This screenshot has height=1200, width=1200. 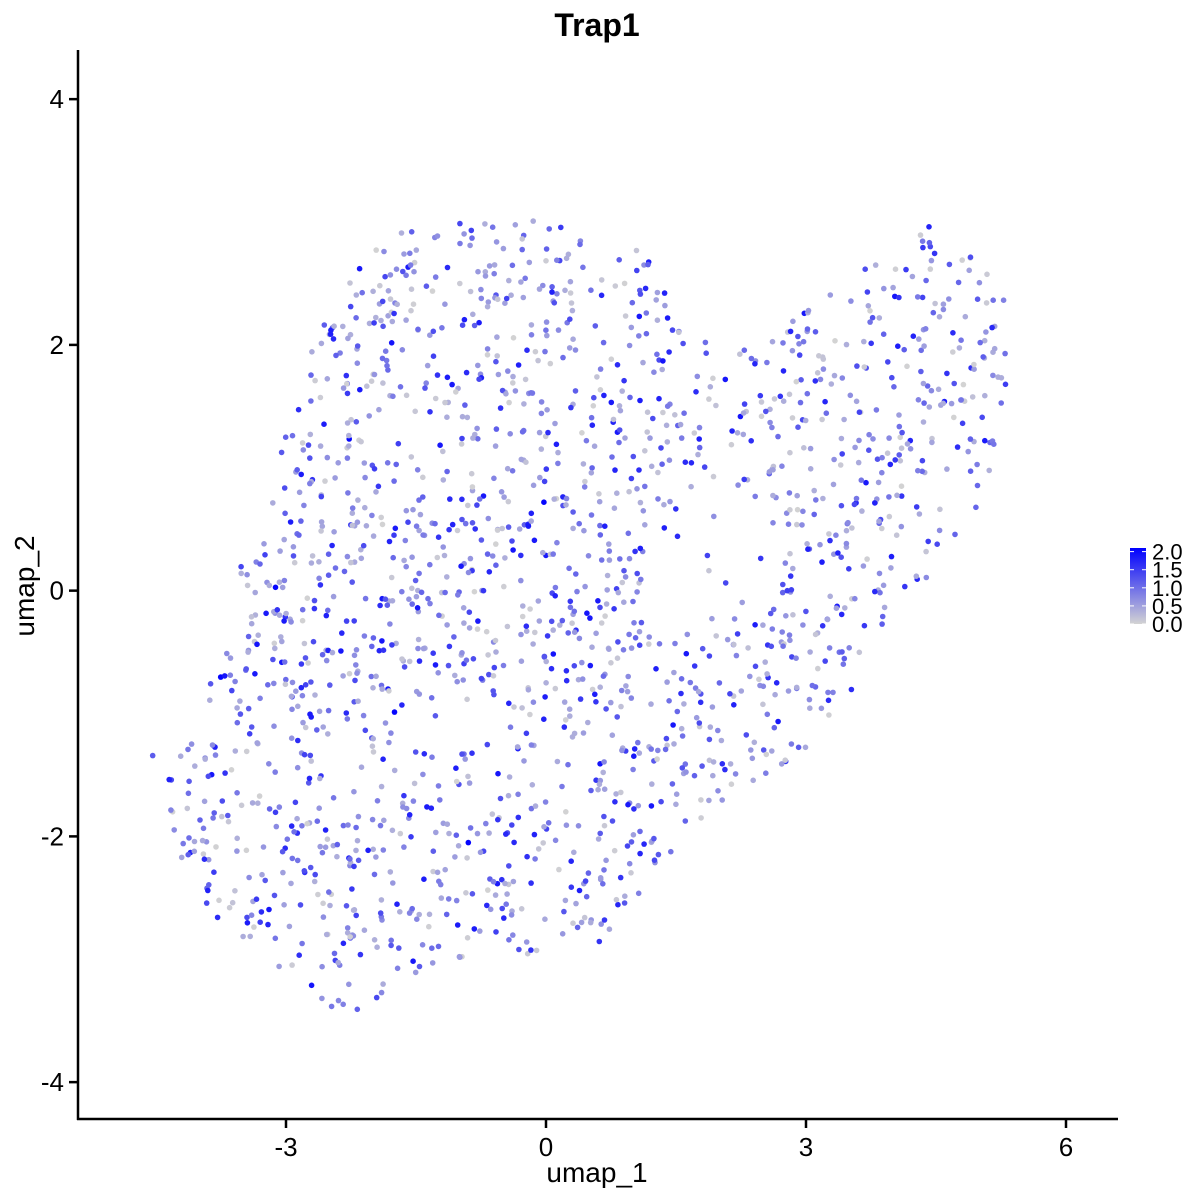 I want to click on legend-tick-label: 1.0, so click(x=1167, y=588).